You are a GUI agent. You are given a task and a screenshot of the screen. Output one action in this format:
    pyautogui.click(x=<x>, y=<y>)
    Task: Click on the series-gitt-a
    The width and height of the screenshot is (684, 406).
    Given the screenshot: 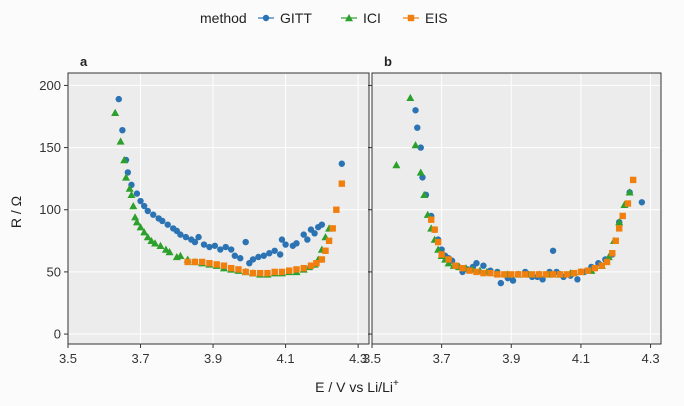 What is the action you would take?
    pyautogui.click(x=230, y=181)
    